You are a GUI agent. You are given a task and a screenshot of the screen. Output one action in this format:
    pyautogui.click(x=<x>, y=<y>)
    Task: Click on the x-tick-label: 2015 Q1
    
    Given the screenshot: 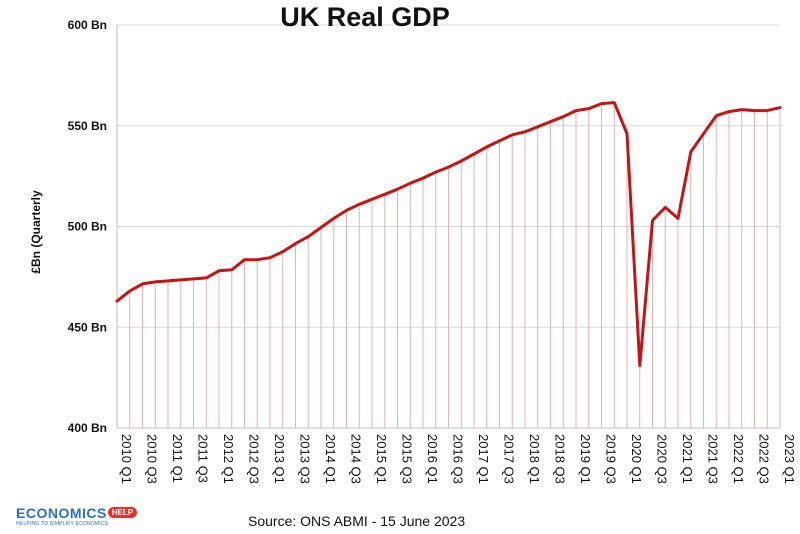 What is the action you would take?
    pyautogui.click(x=381, y=459)
    